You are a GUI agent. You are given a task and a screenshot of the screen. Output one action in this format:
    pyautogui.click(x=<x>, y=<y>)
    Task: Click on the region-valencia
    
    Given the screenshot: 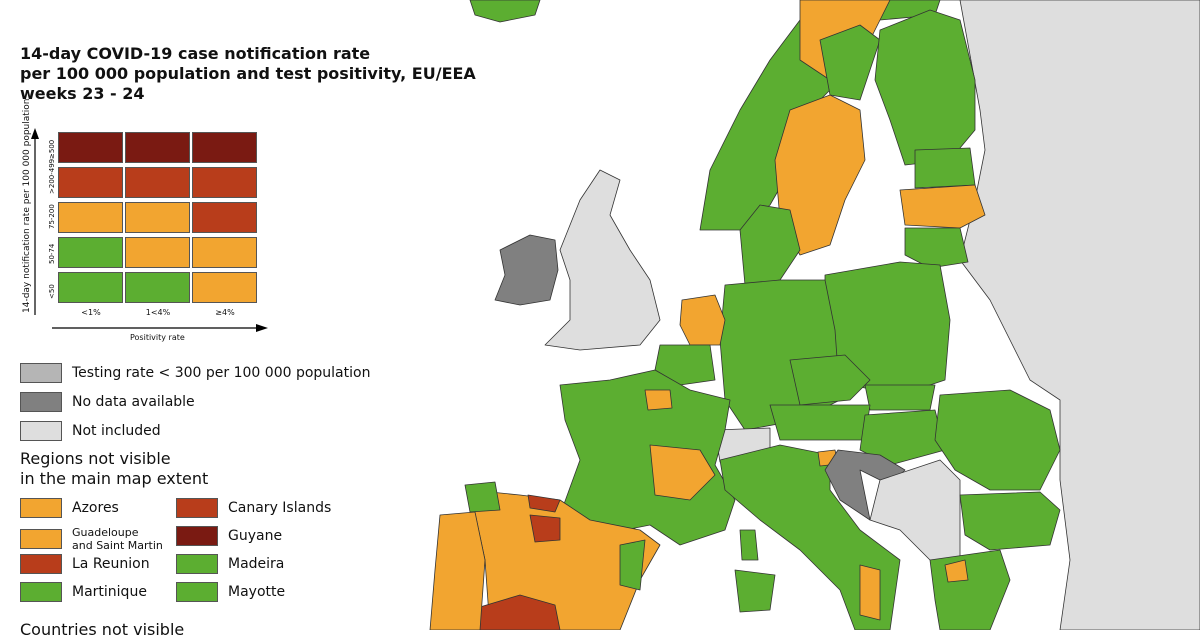 What is the action you would take?
    pyautogui.click(x=632, y=565)
    